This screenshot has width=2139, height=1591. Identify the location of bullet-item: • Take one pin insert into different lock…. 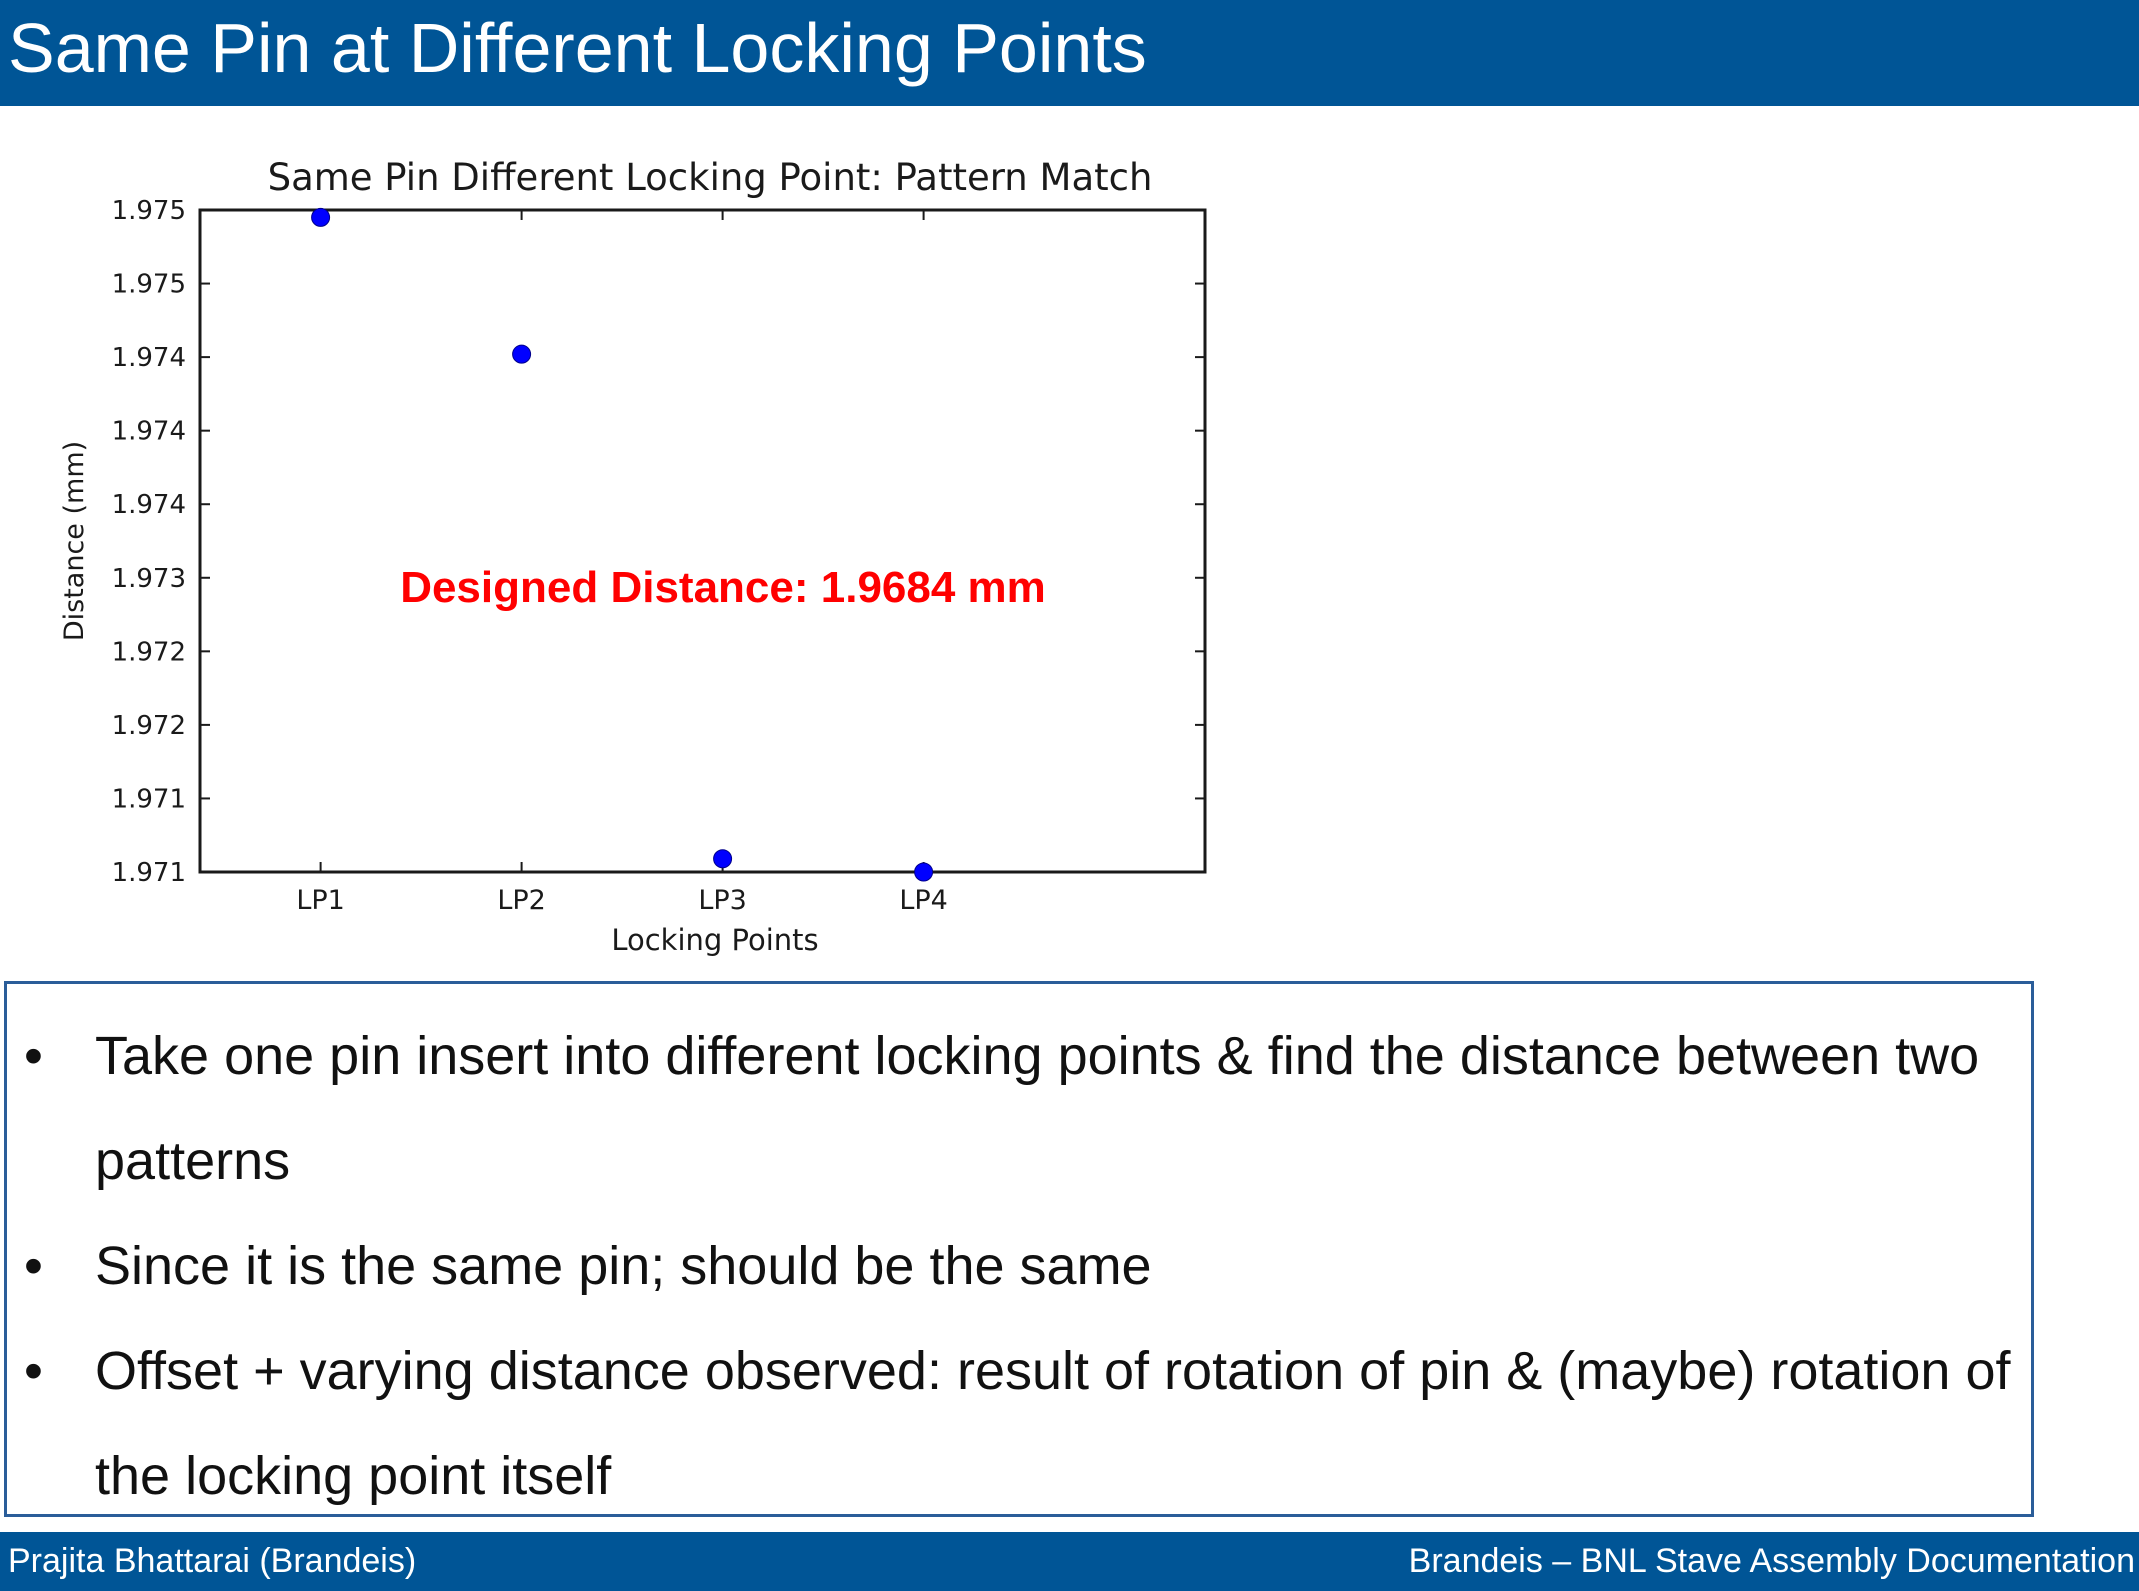
(1019, 1109).